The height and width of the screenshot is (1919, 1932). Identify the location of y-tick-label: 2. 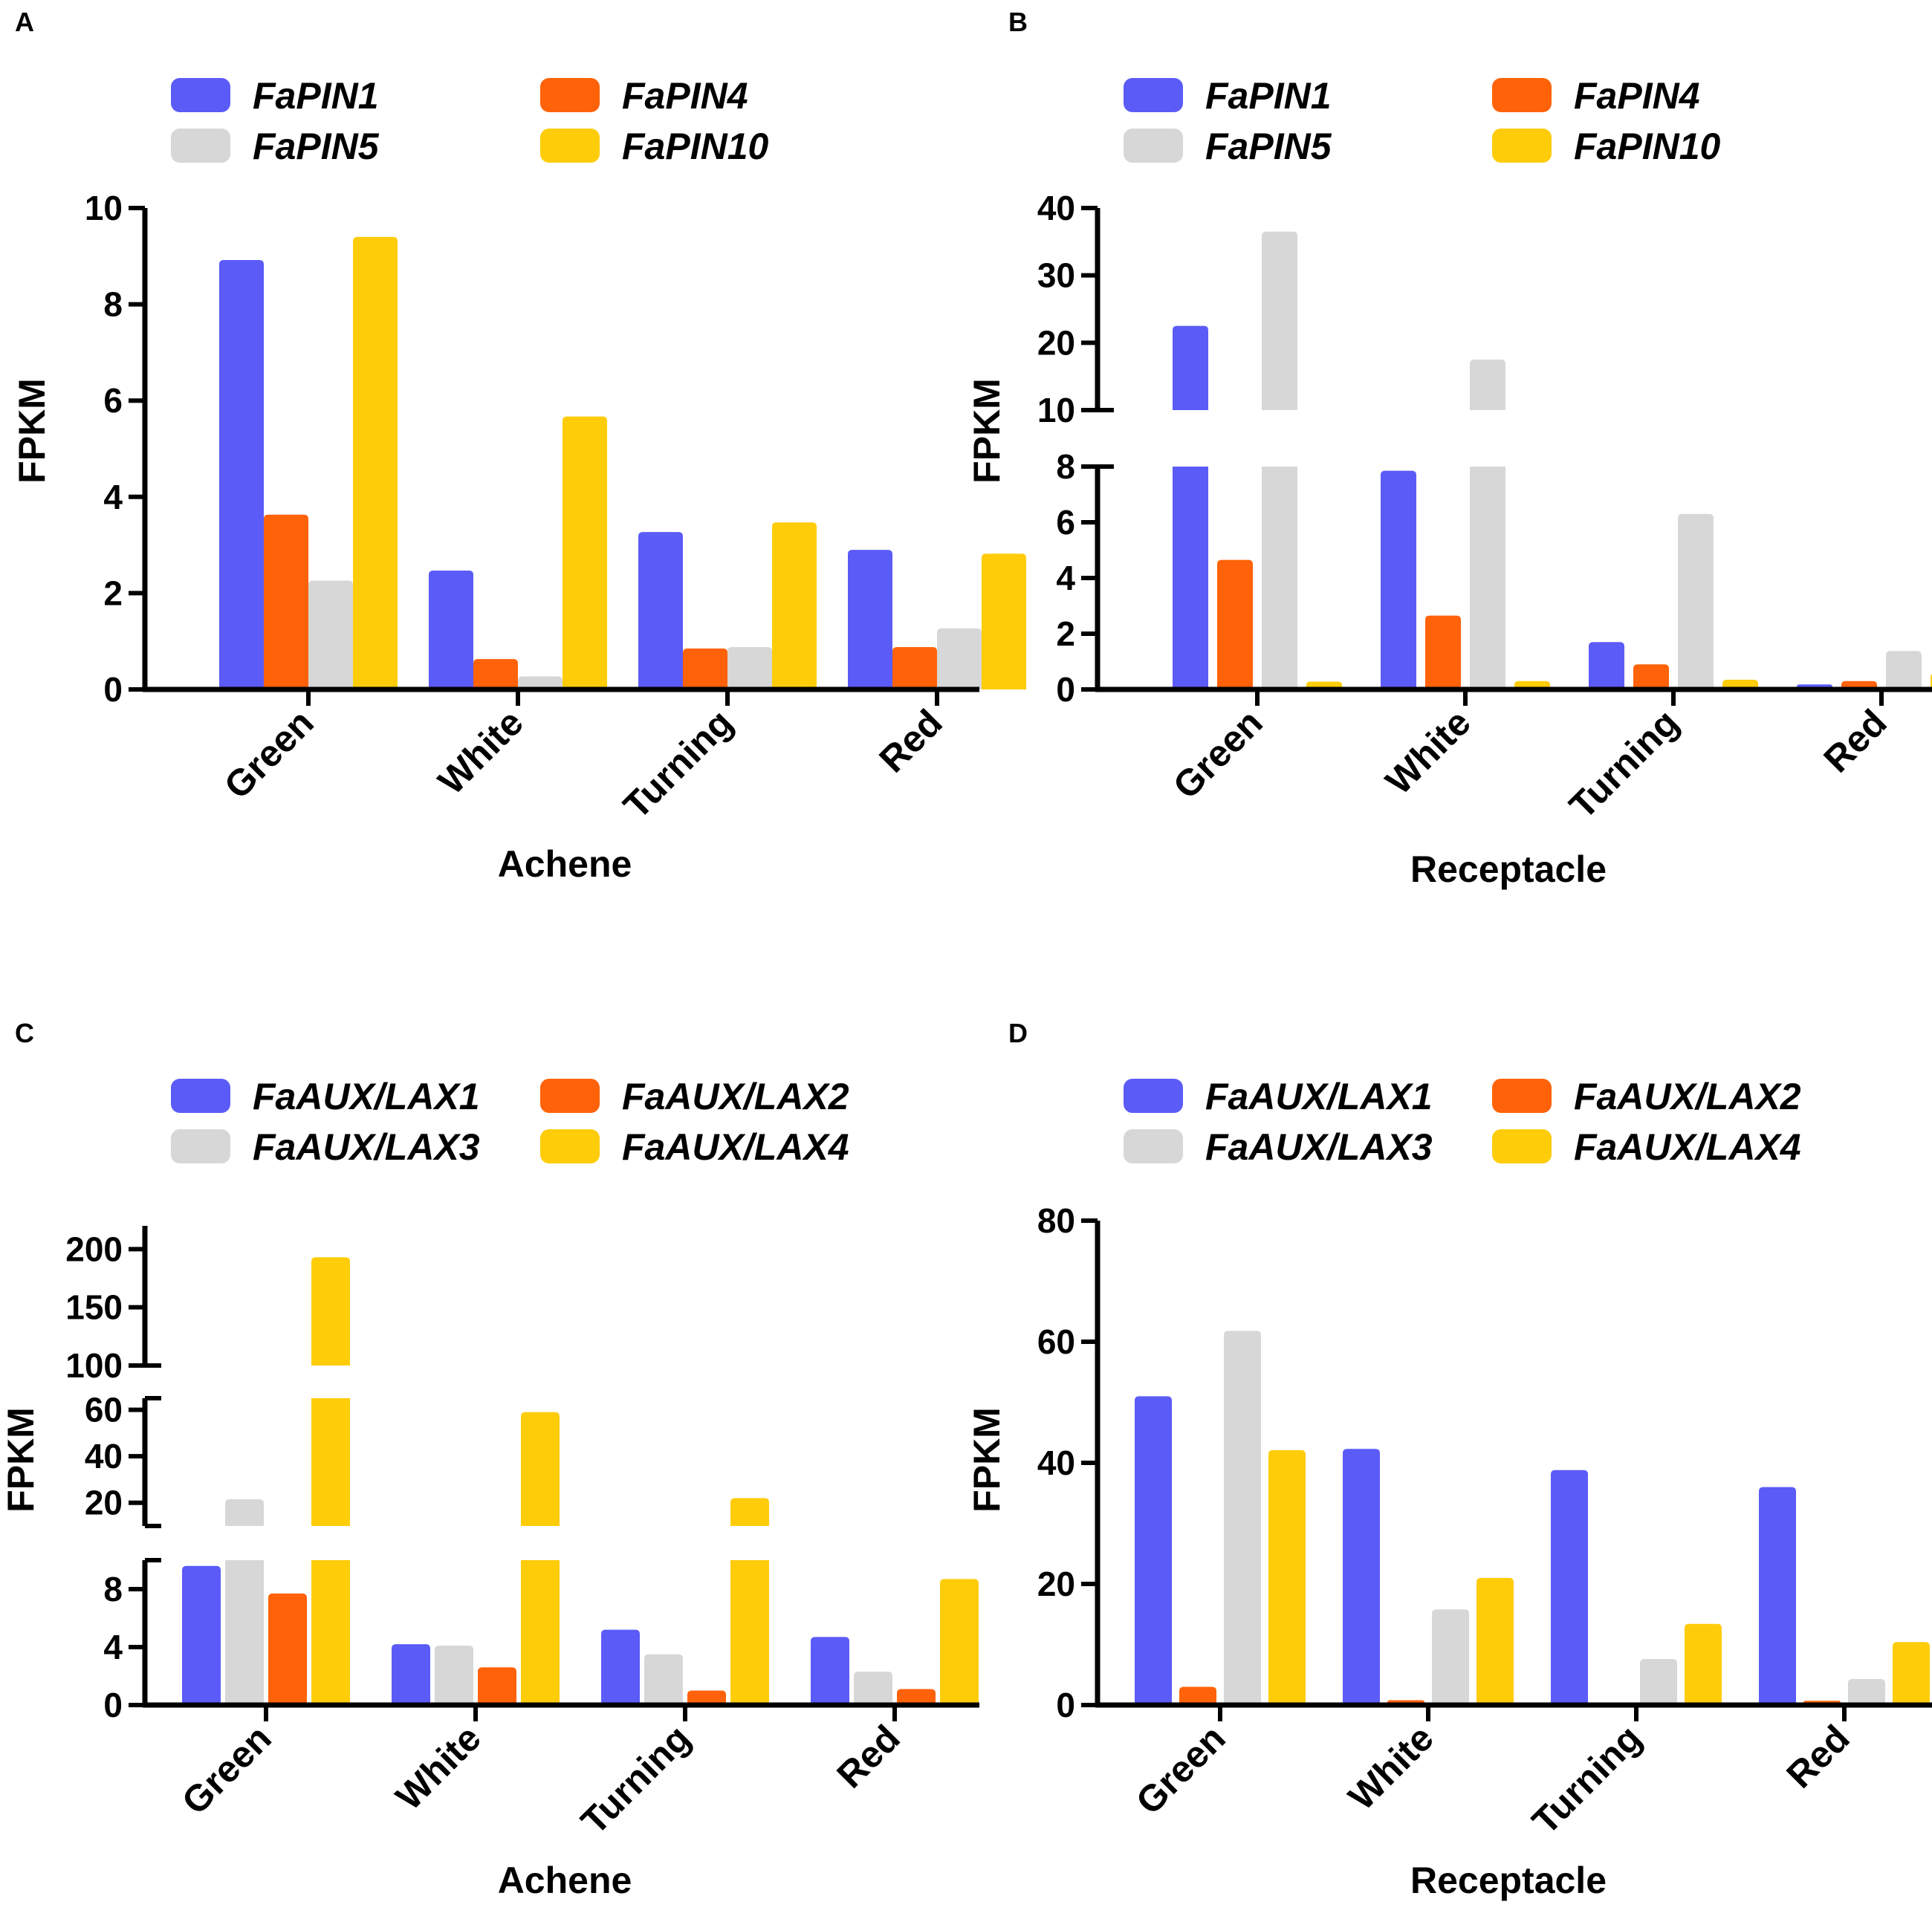
(113, 593).